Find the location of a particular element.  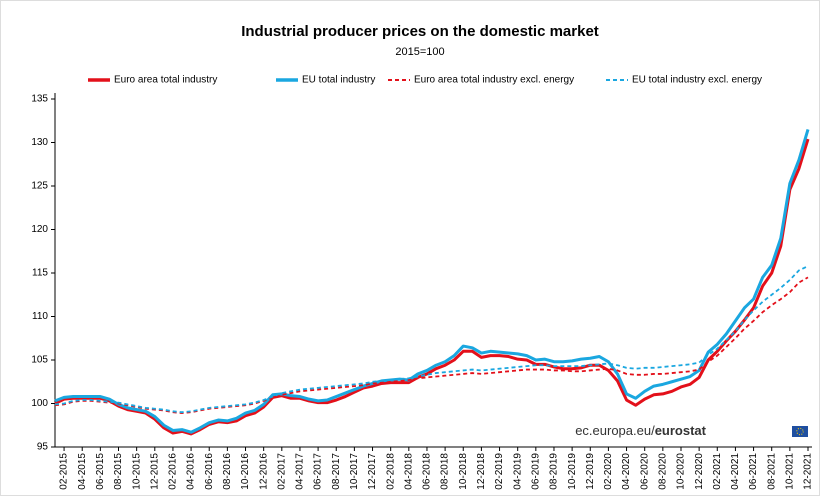

y-tick-label: 130 is located at coordinates (39, 142).